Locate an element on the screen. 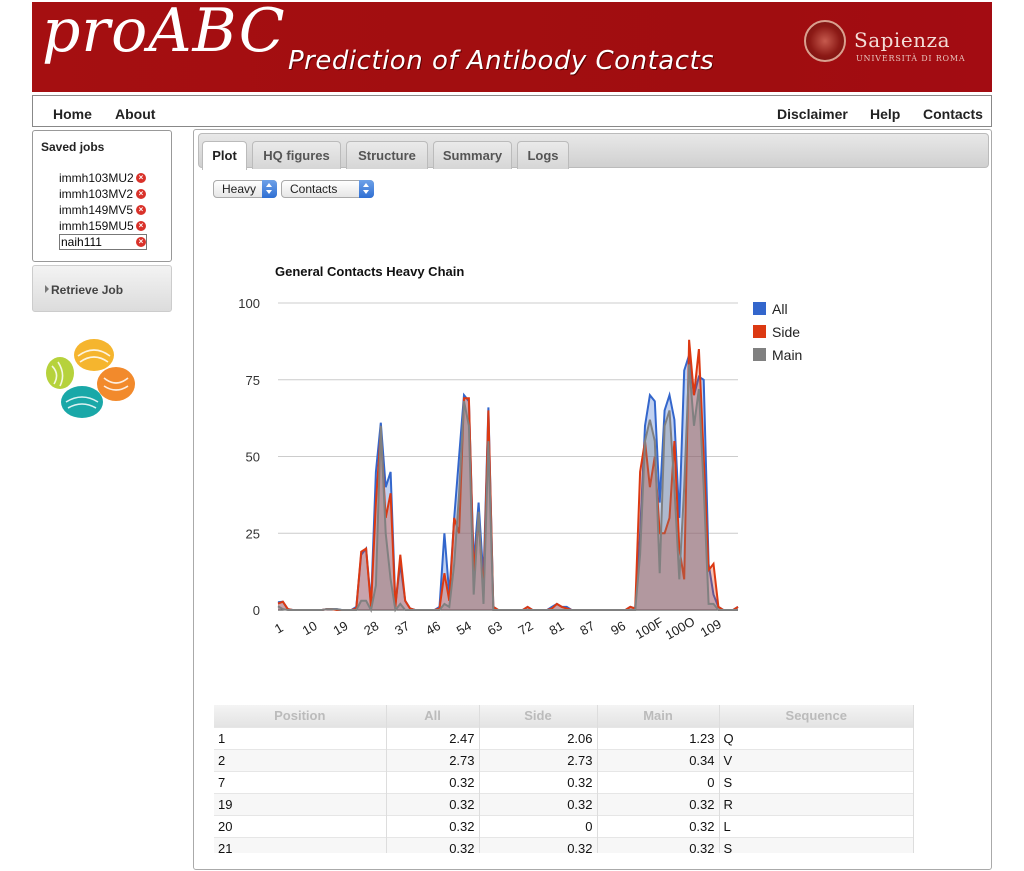 The width and height of the screenshot is (1024, 871). x-tick-label: 87 is located at coordinates (587, 628).